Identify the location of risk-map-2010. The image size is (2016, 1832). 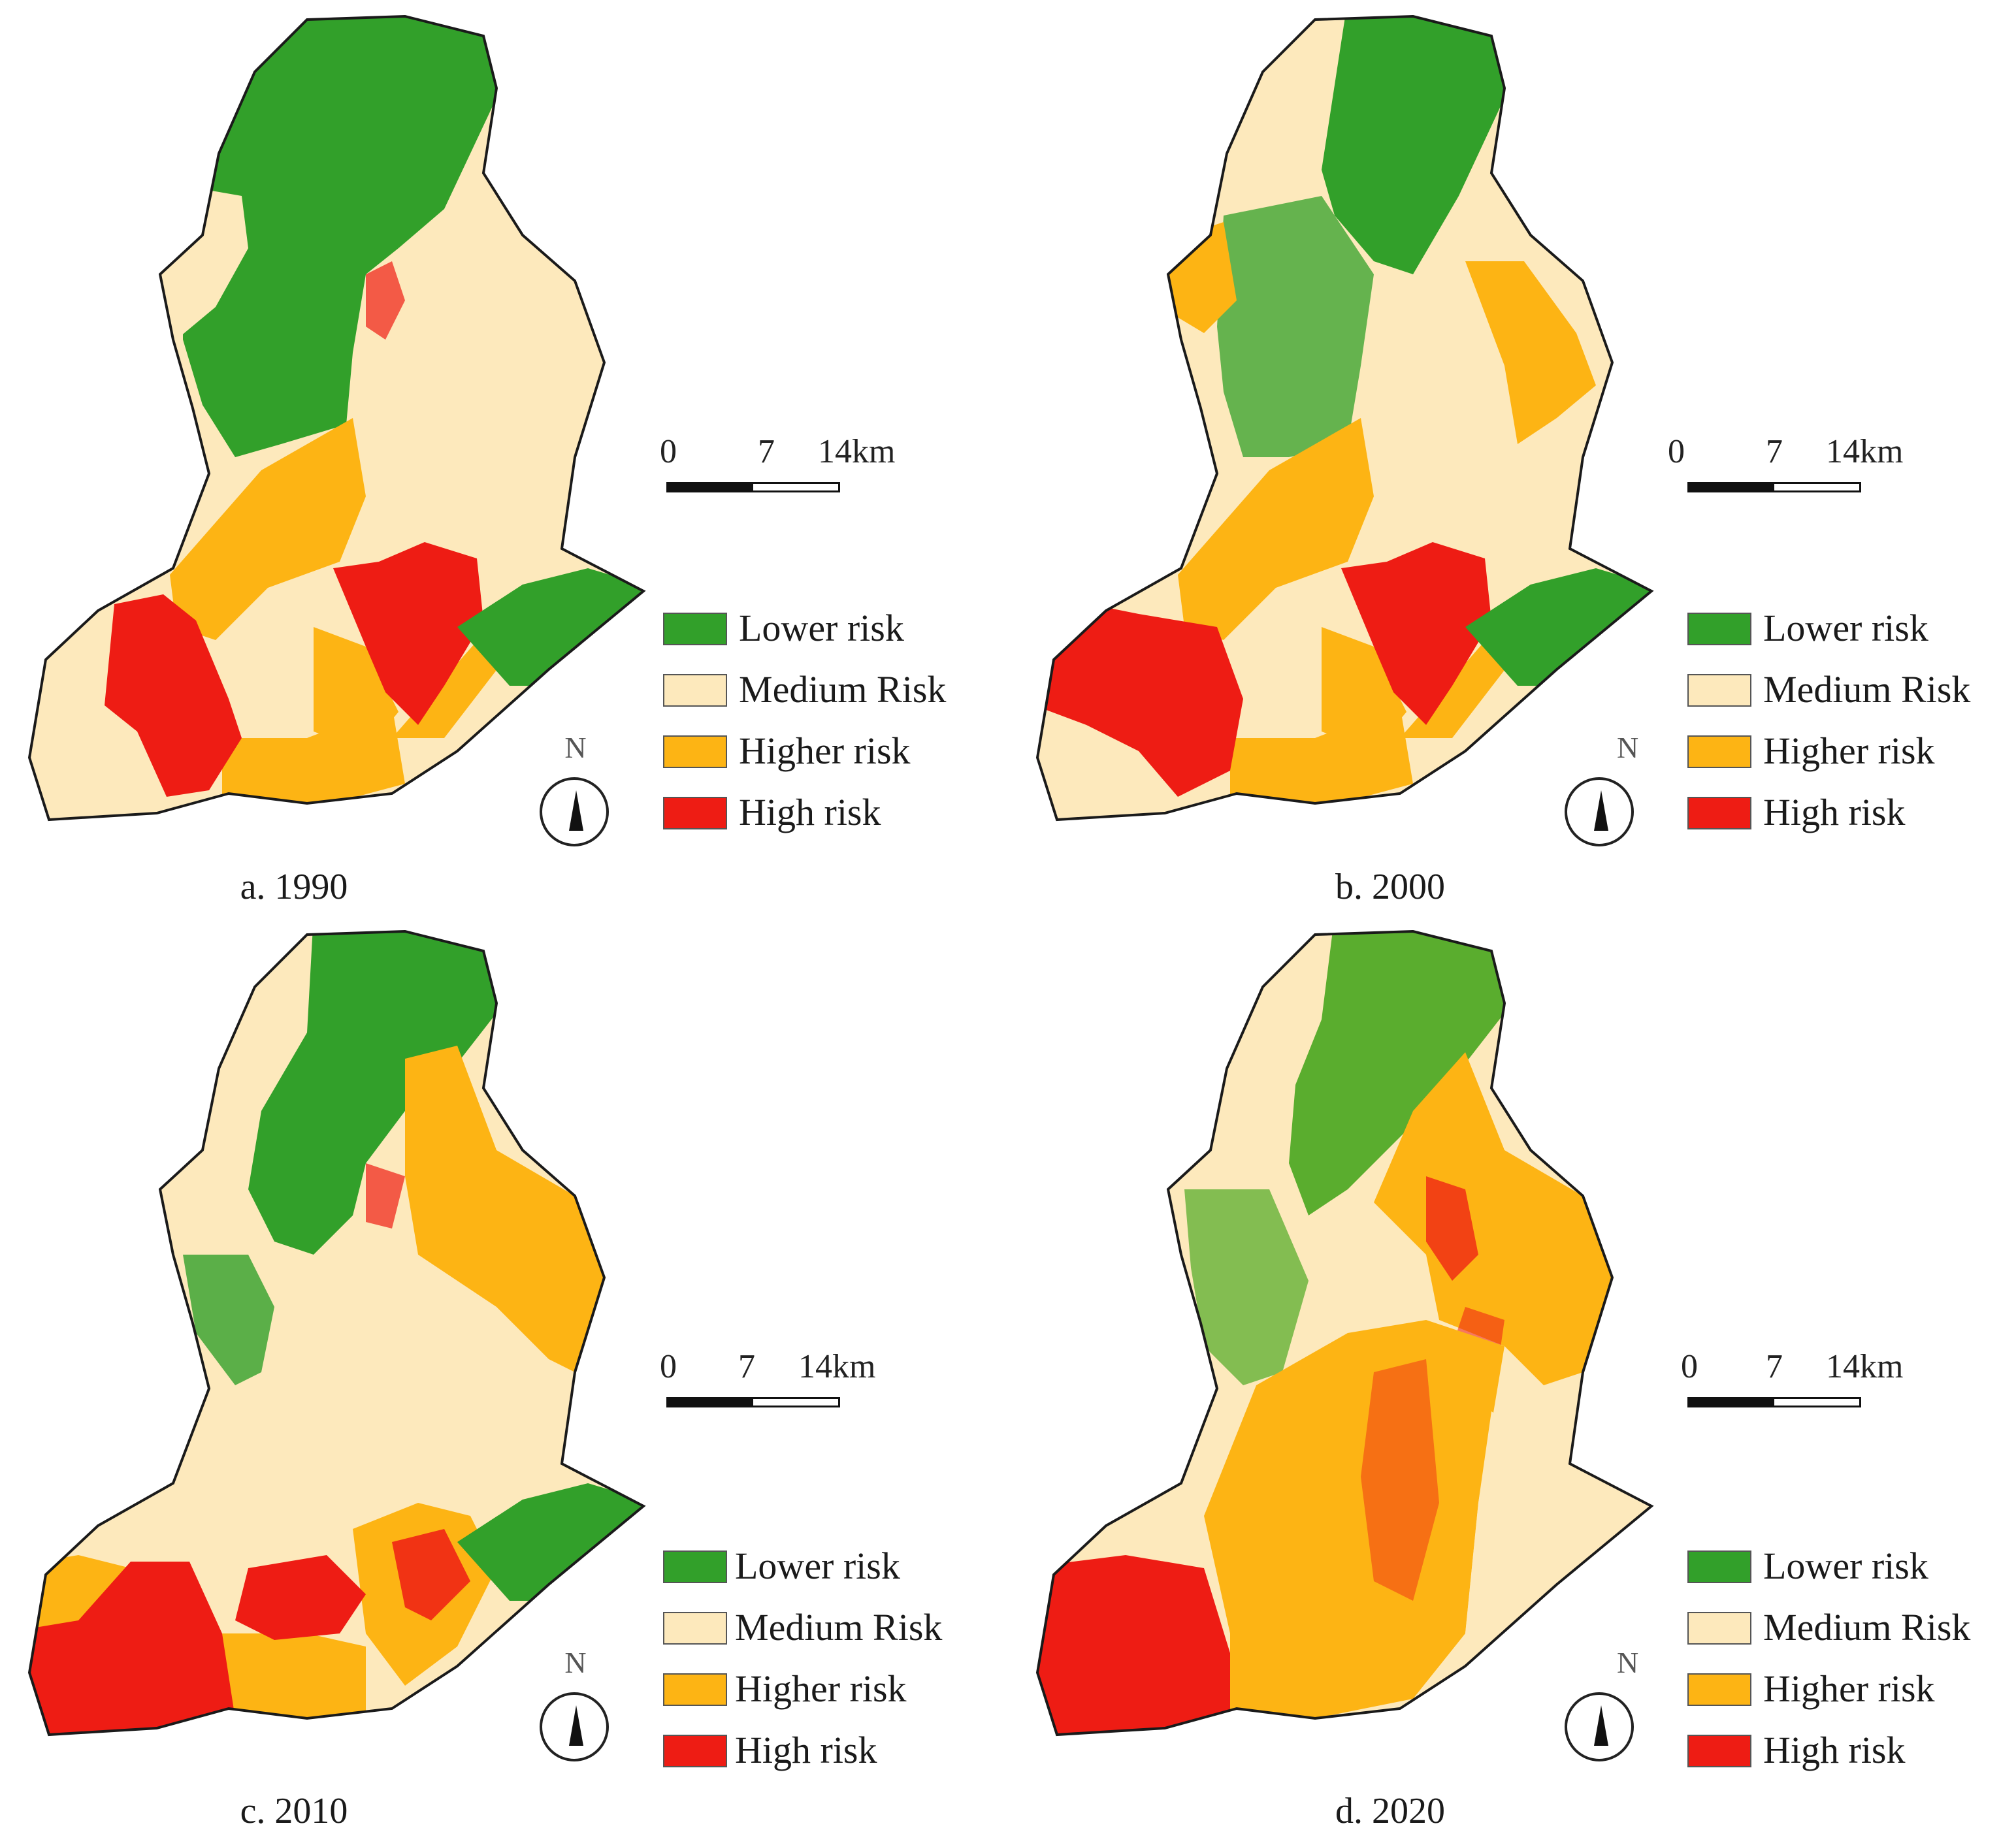
(336, 1333).